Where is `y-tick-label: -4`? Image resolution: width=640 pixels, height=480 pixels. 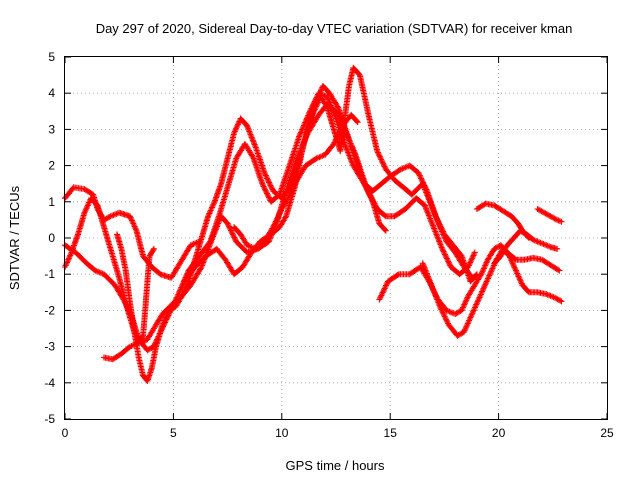 y-tick-label: -4 is located at coordinates (49, 383).